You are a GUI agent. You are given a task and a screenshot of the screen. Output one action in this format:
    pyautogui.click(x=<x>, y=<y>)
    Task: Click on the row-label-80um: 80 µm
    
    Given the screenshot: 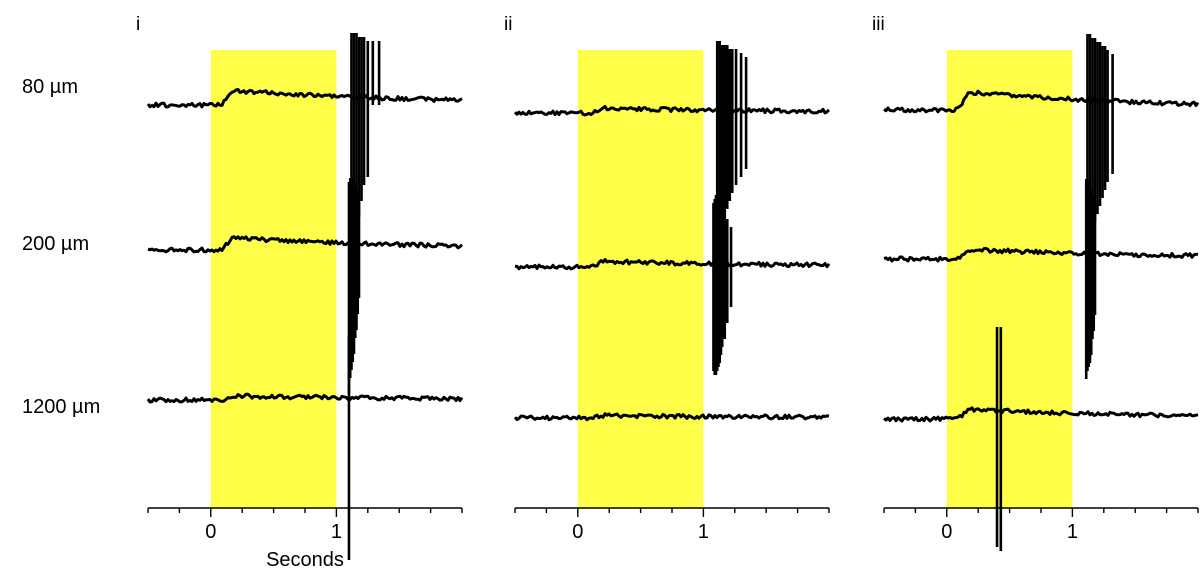 What is the action you would take?
    pyautogui.click(x=50, y=87)
    